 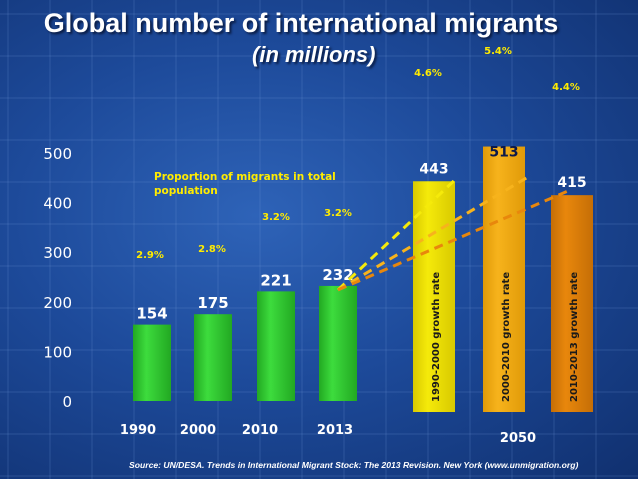 I want to click on chart-title: Global number of international migrants, so click(x=301, y=23).